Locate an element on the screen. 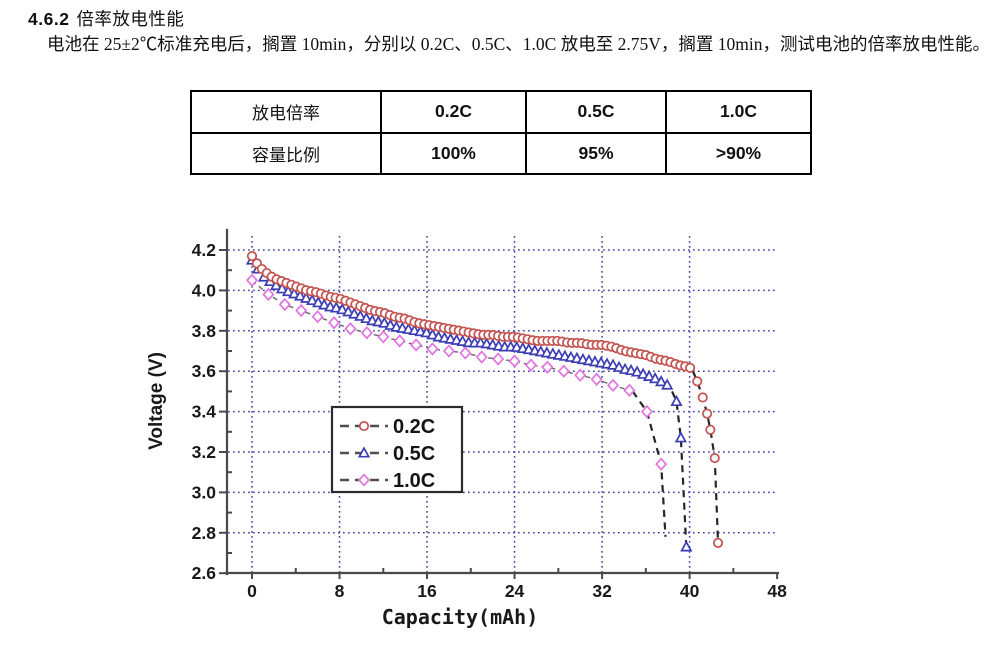 The image size is (1000, 645). table-row-capacity-ratio: 容量比例 100% 95% >90% is located at coordinates (501, 153).